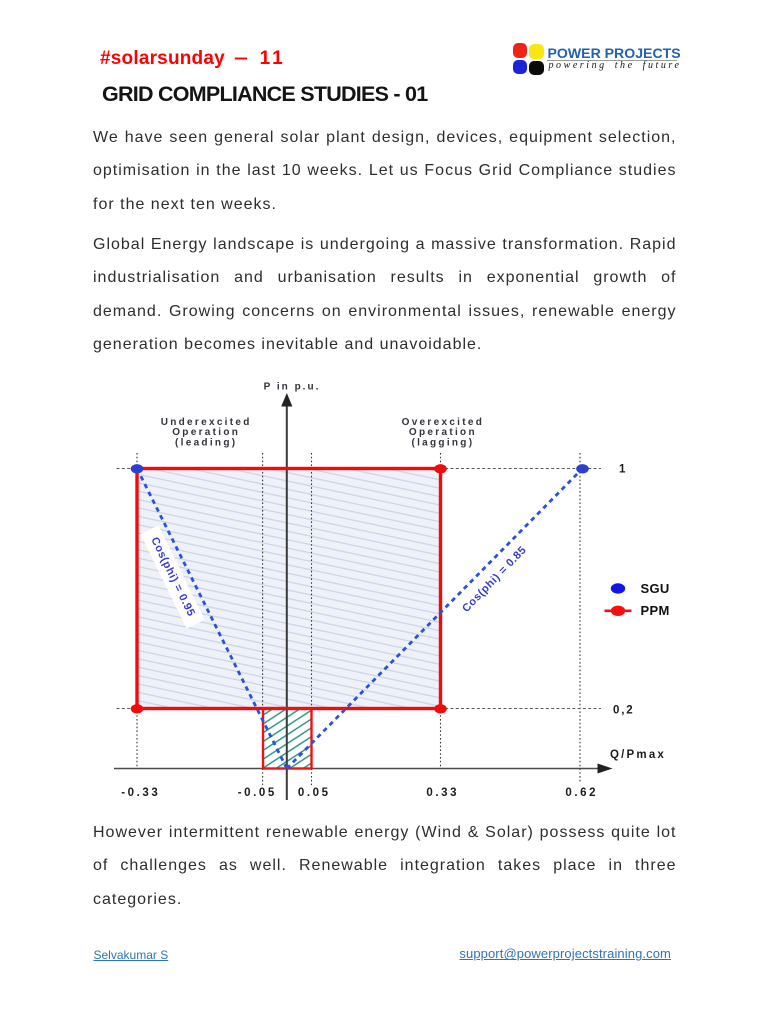 This screenshot has width=768, height=1024. What do you see at coordinates (443, 422) in the screenshot?
I see `svg-text: Overexcited` at bounding box center [443, 422].